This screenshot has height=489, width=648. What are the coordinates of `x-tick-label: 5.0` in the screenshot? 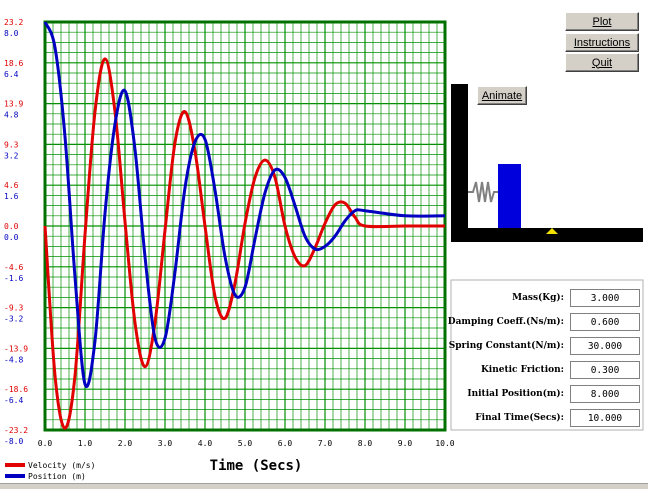 It's located at (245, 443).